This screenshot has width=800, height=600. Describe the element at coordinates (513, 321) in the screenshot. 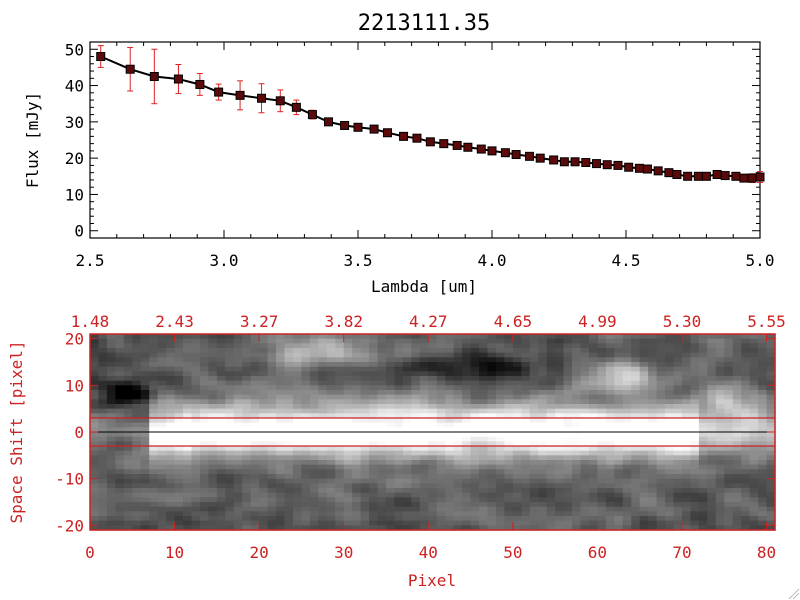

I see `top-tick-label: 4.65` at that location.